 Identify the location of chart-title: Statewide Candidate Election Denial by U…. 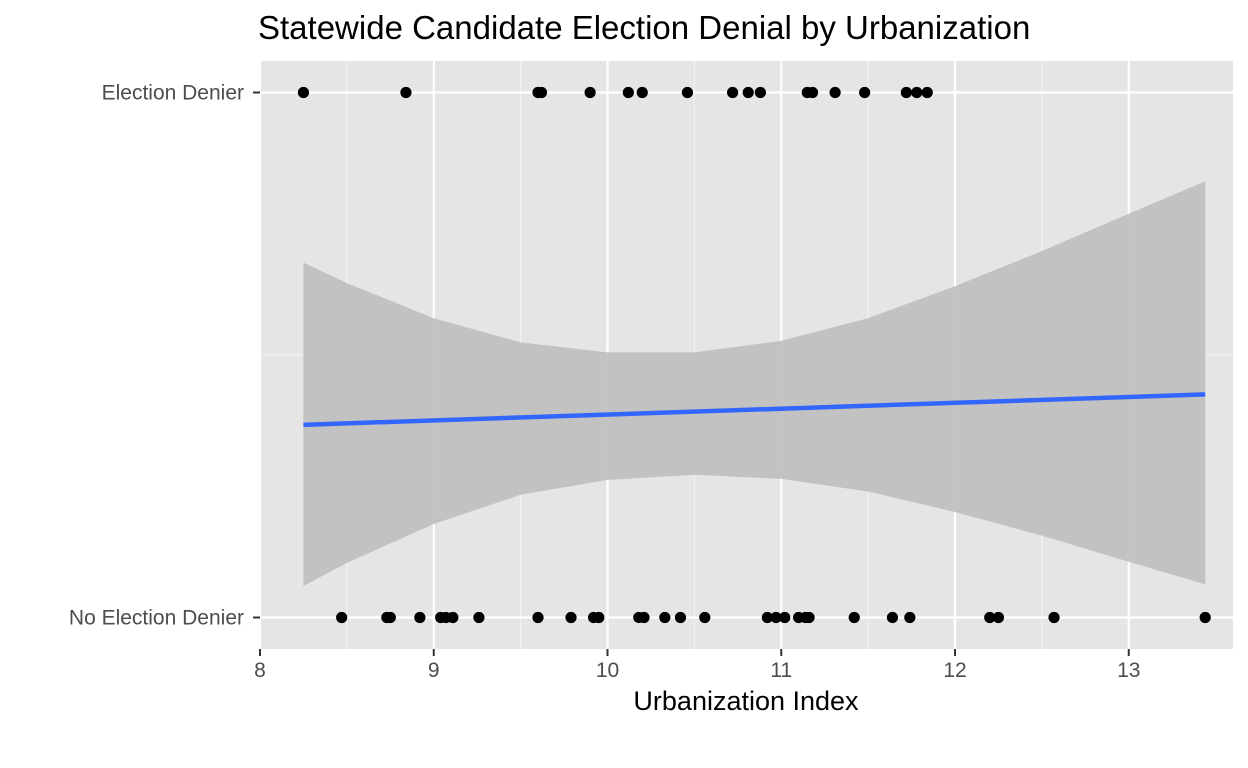
(644, 27).